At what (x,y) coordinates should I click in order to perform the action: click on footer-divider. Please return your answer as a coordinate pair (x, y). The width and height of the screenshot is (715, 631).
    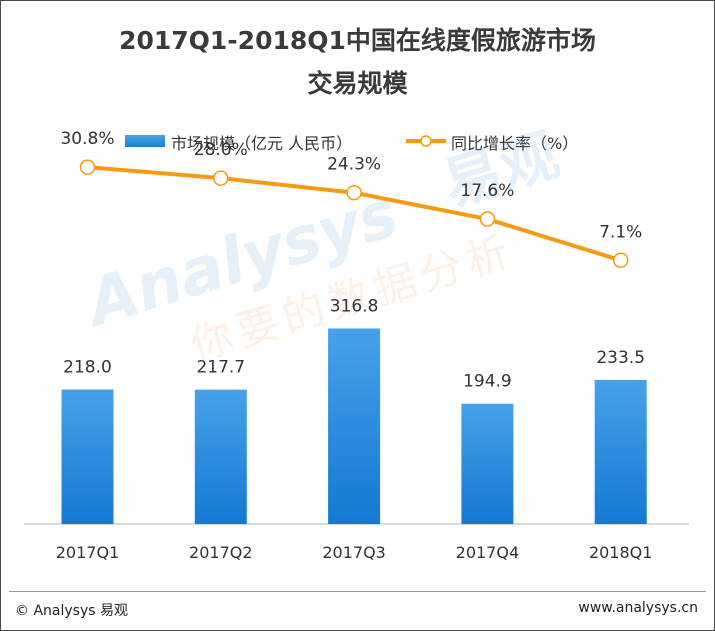
    Looking at the image, I should click on (357, 591).